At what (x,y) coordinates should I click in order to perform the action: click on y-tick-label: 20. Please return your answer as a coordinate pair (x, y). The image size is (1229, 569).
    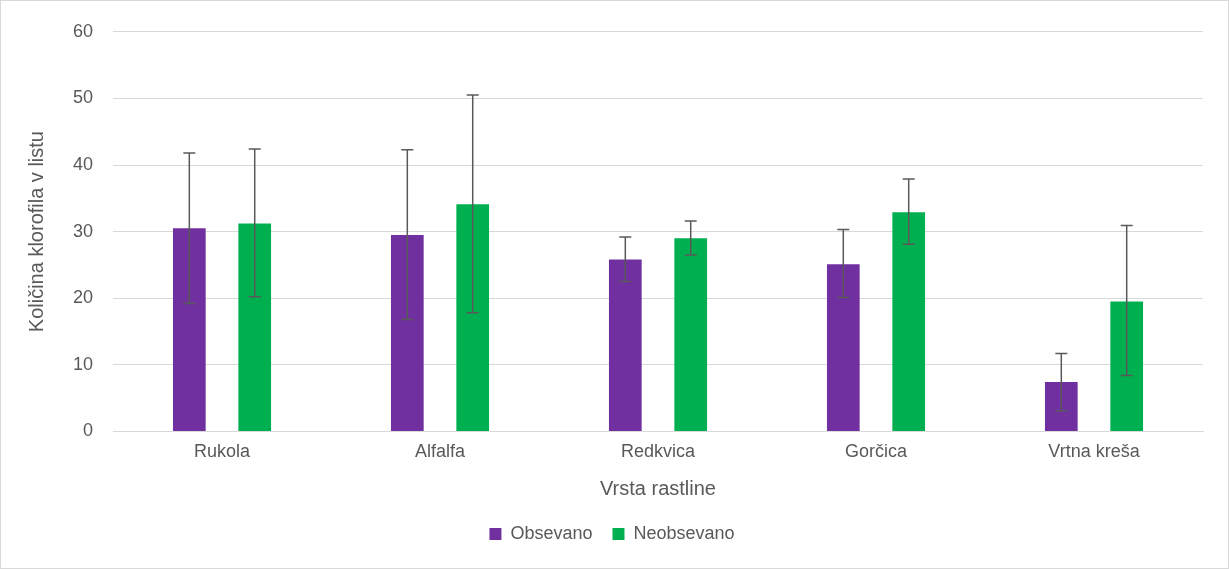
    Looking at the image, I should click on (83, 297).